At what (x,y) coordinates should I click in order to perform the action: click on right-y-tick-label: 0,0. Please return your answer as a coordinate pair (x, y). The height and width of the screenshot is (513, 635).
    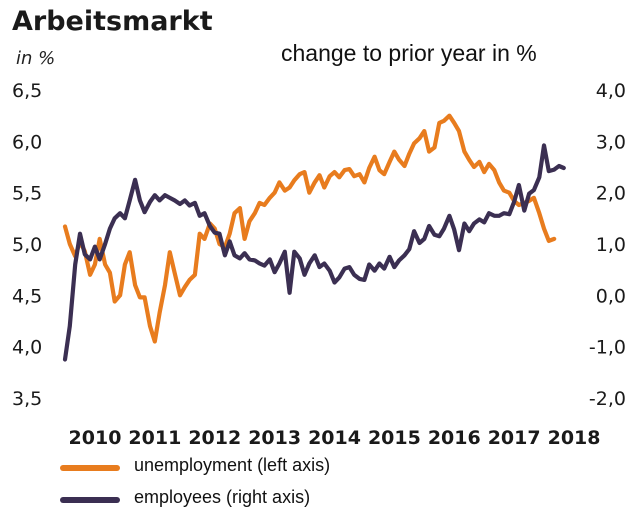
    Looking at the image, I should click on (611, 296).